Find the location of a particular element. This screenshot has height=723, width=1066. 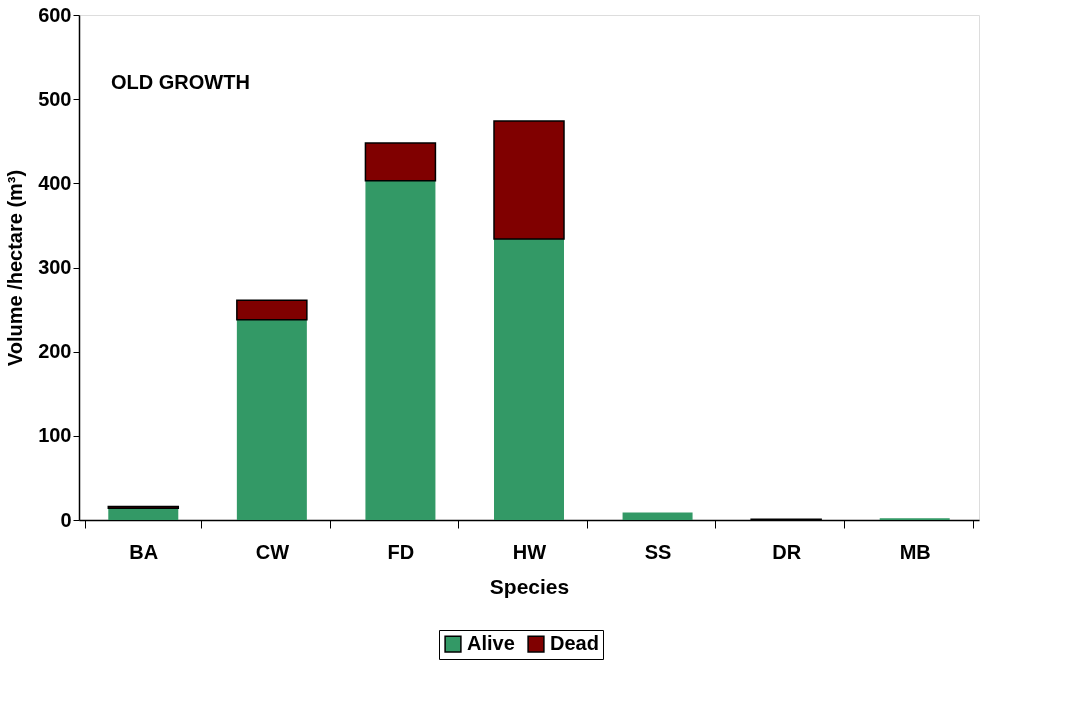

y-tick-label: 0 is located at coordinates (66, 519).